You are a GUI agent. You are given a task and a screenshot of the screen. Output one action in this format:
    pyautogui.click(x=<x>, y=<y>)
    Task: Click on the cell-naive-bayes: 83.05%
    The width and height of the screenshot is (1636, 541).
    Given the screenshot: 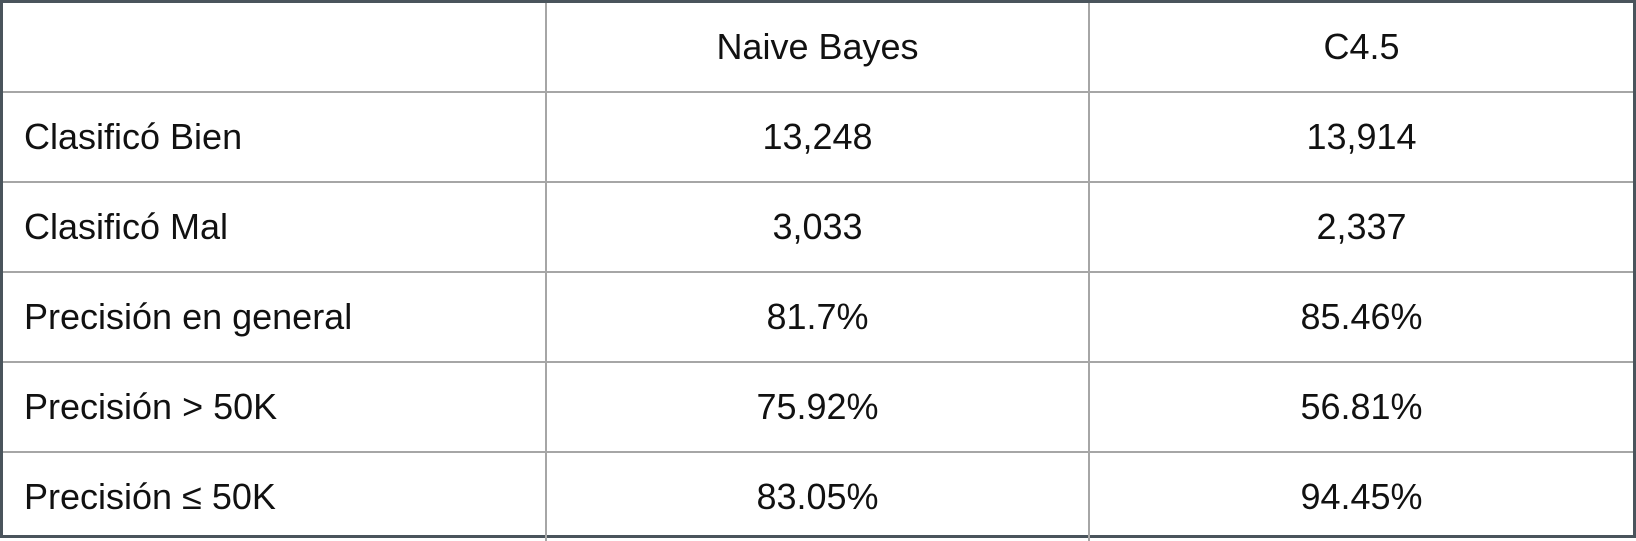 What is the action you would take?
    pyautogui.click(x=817, y=496)
    